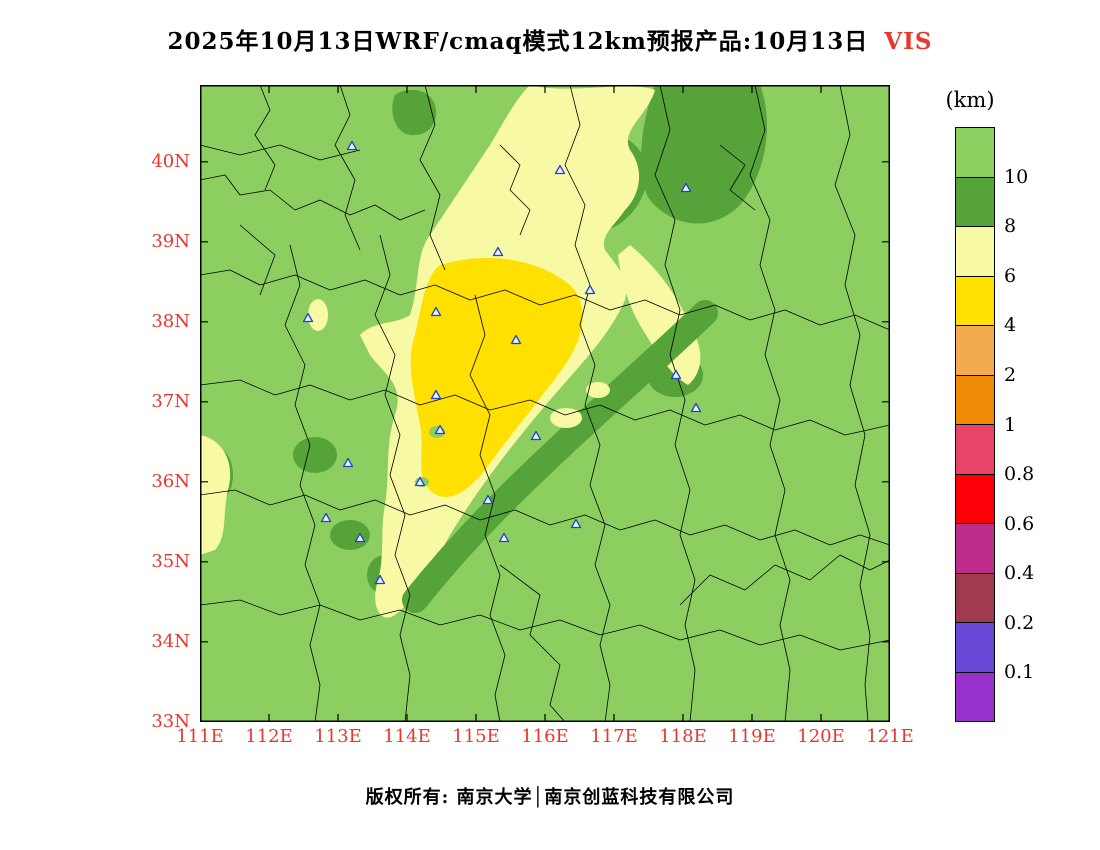 The width and height of the screenshot is (1100, 850). What do you see at coordinates (1010, 375) in the screenshot?
I see `colorbar-label: 2` at bounding box center [1010, 375].